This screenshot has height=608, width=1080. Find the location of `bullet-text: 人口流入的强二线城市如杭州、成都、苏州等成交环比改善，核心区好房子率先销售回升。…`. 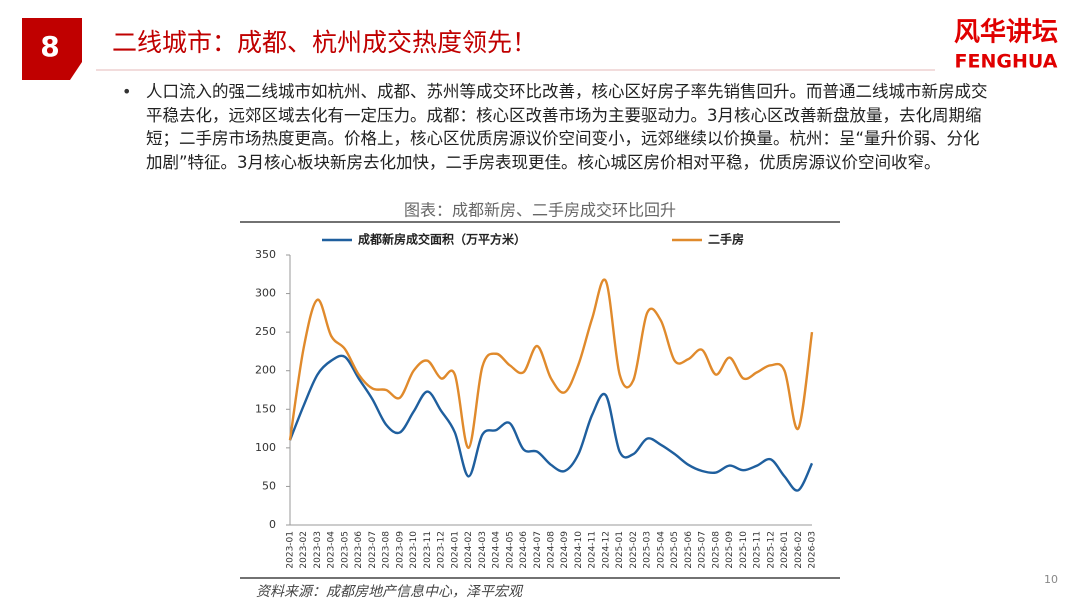

bullet-text: 人口流入的强二线城市如杭州、成都、苏州等成交环比改善，核心区好房子率先销售回升。… is located at coordinates (567, 127).